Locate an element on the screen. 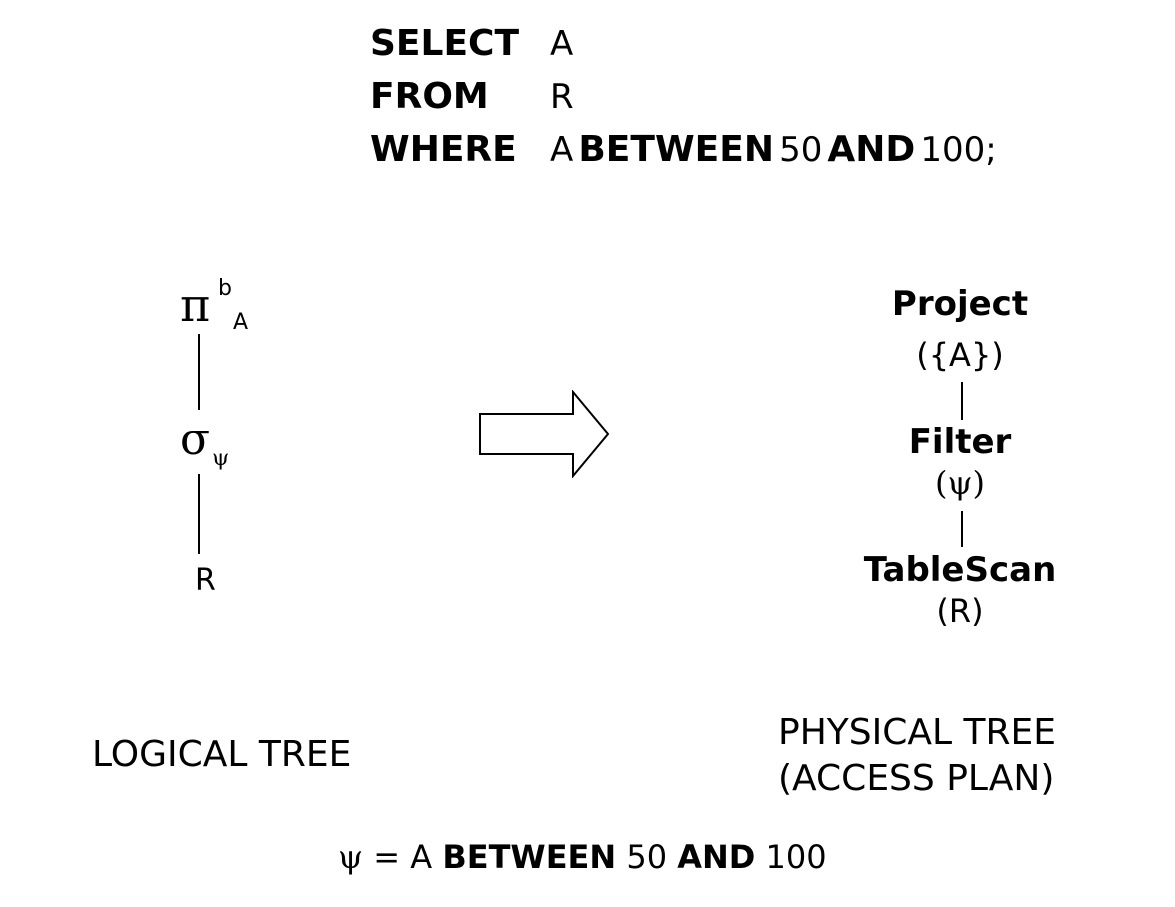  footer-and-keyword: AND is located at coordinates (716, 857).